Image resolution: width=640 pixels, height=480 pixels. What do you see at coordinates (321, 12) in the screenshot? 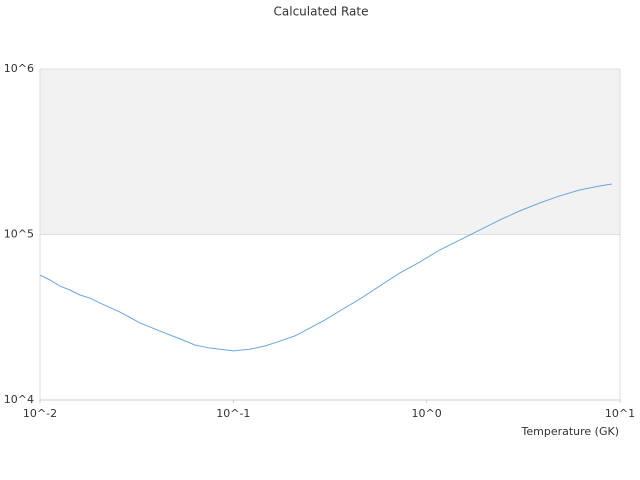
I see `chart-title: Calculated Rate` at bounding box center [321, 12].